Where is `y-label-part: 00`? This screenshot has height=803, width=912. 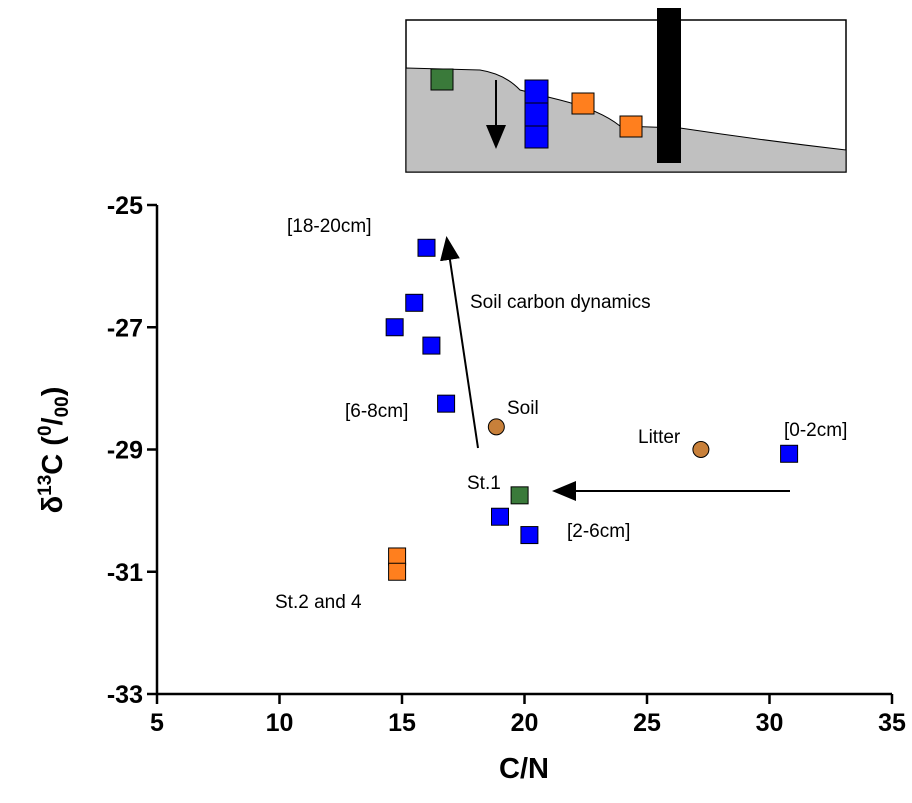 y-label-part: 00 is located at coordinates (62, 406).